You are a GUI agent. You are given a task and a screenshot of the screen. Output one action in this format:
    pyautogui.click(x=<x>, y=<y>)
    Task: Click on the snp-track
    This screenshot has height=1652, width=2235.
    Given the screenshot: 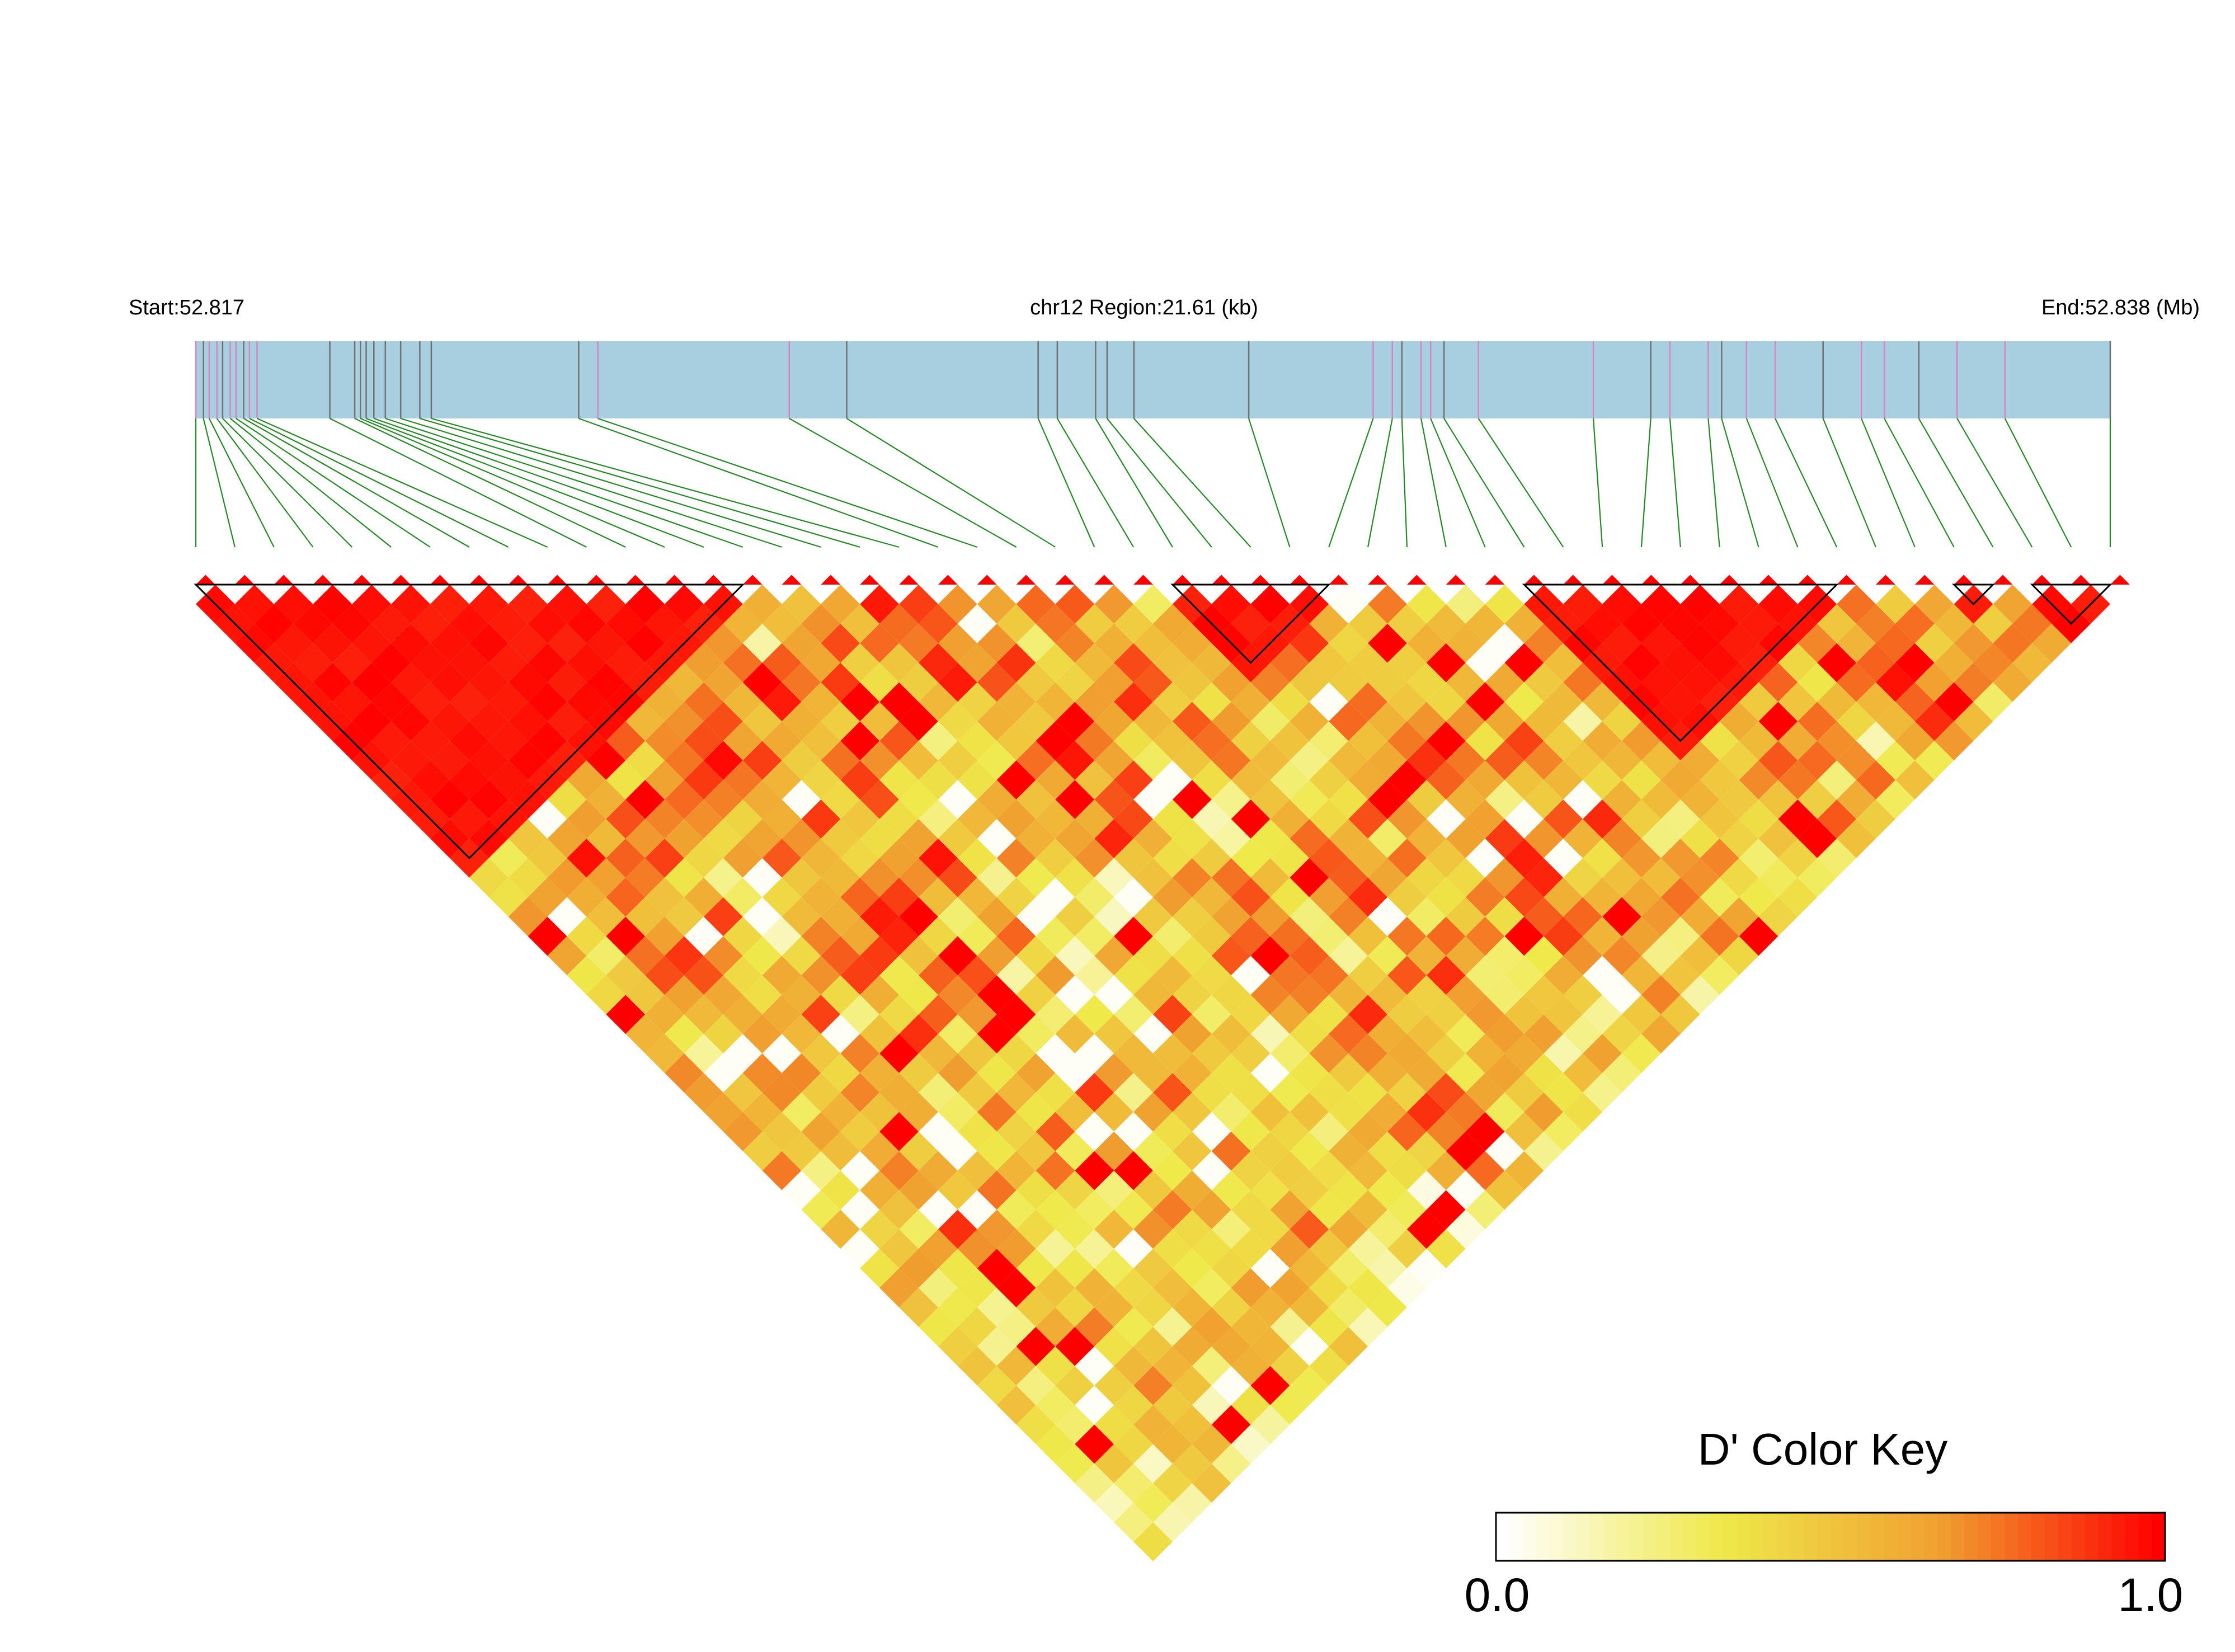 What is the action you would take?
    pyautogui.click(x=1153, y=379)
    